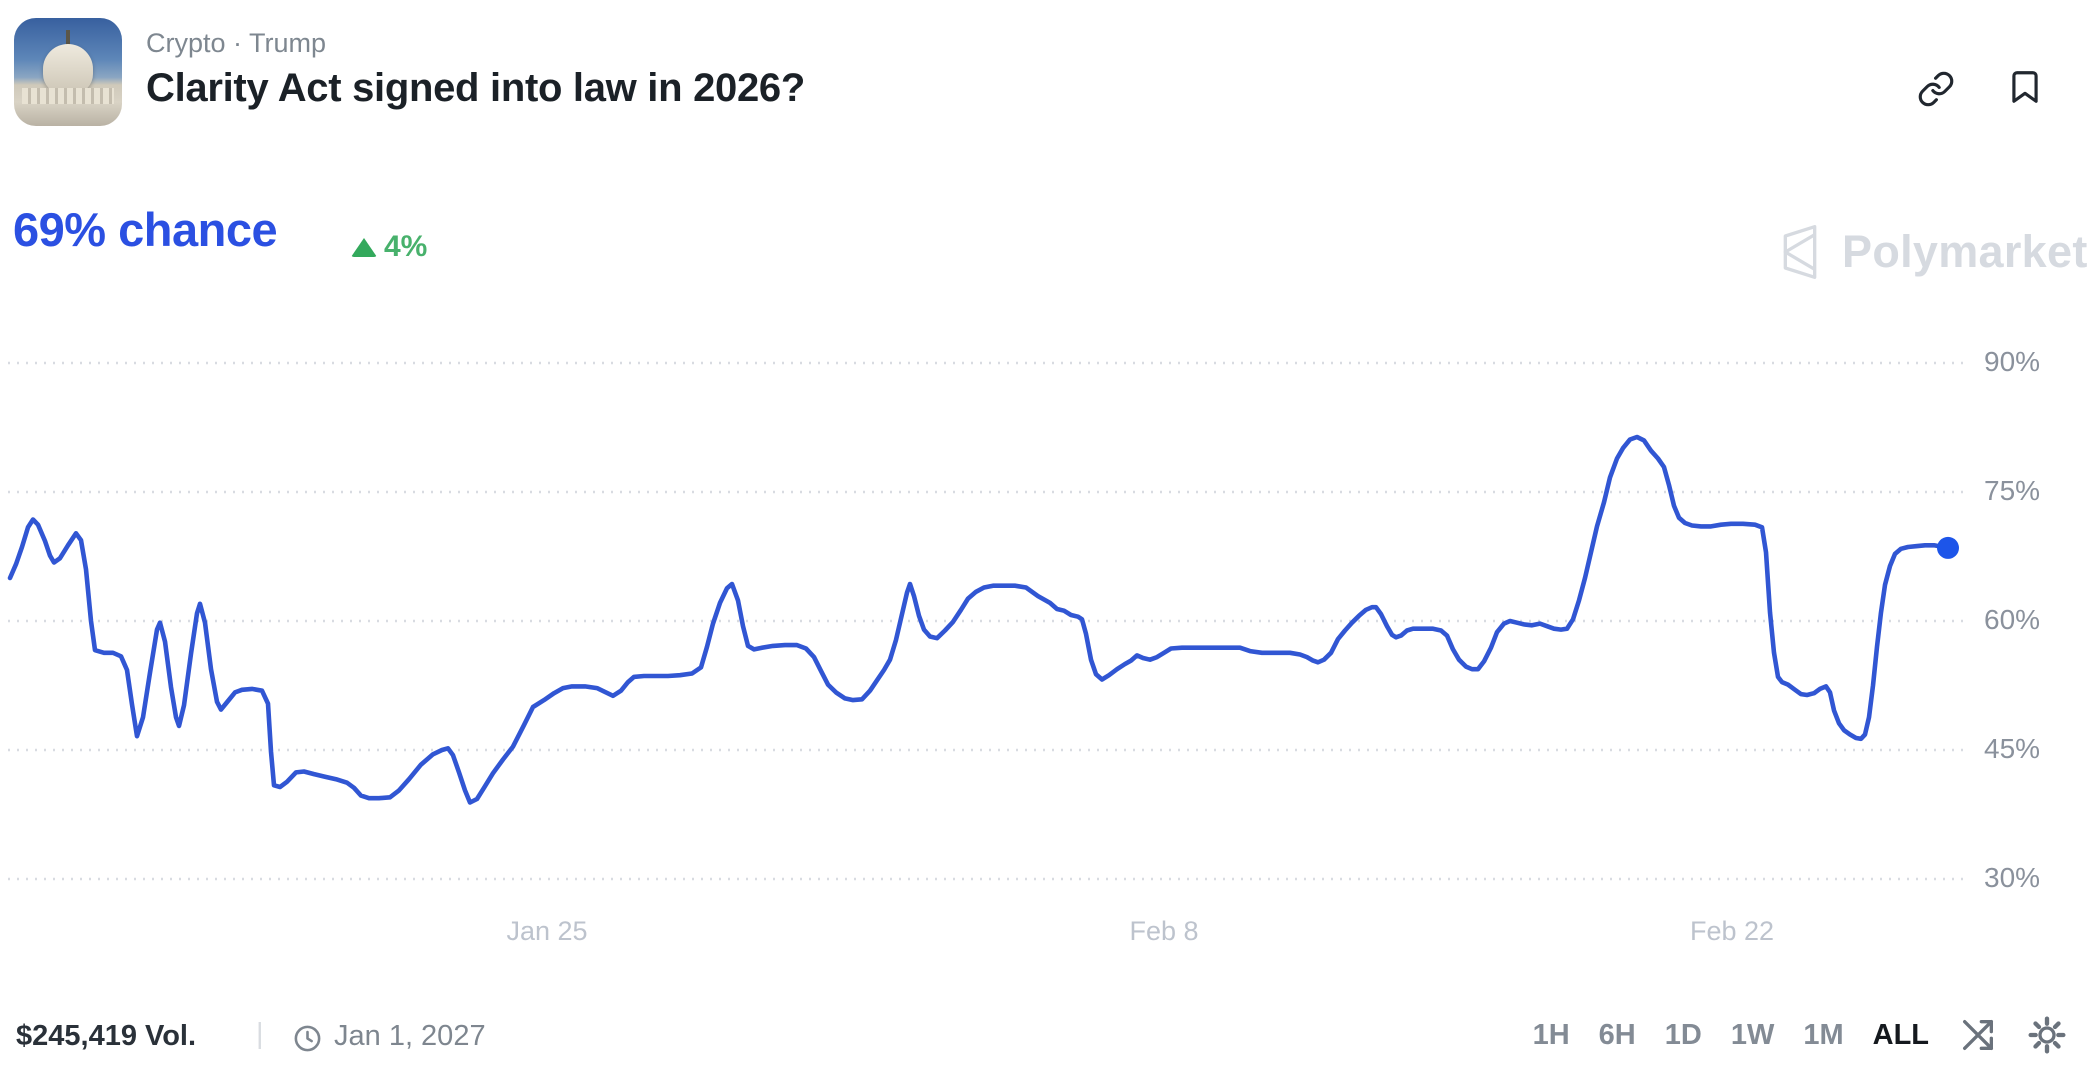  Describe the element at coordinates (406, 246) in the screenshot. I see `price-change-value: 4%` at that location.